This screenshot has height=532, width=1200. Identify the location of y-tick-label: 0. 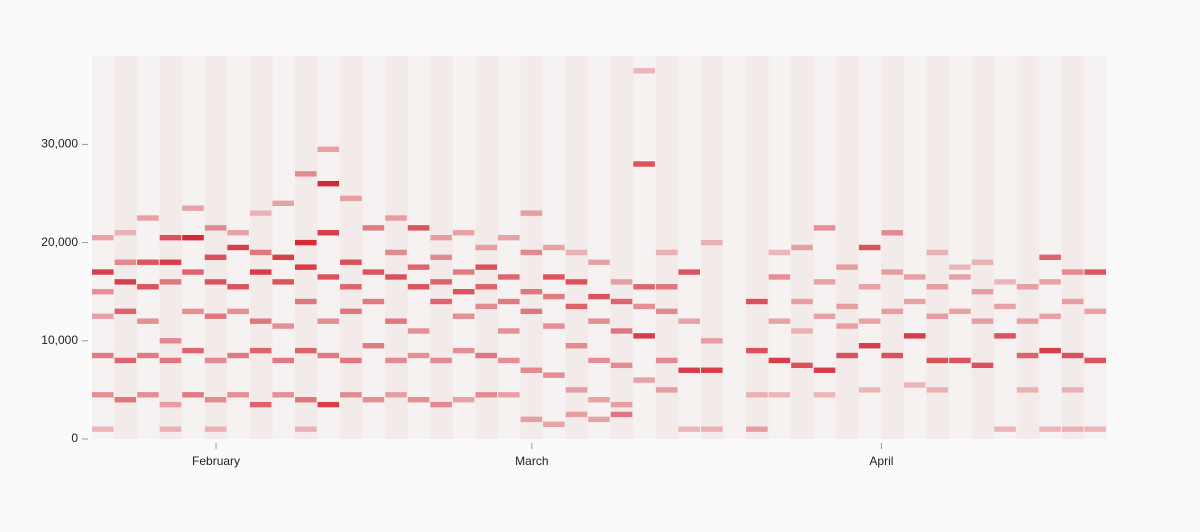
(74, 438).